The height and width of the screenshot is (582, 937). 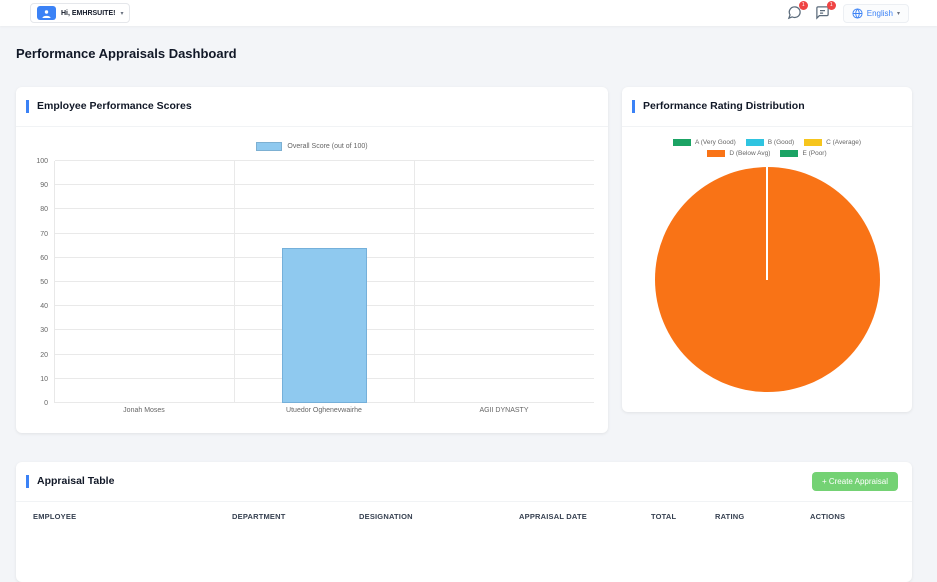 What do you see at coordinates (88, 13) in the screenshot?
I see `user-greeting: Hi, EMHRSUITE!` at bounding box center [88, 13].